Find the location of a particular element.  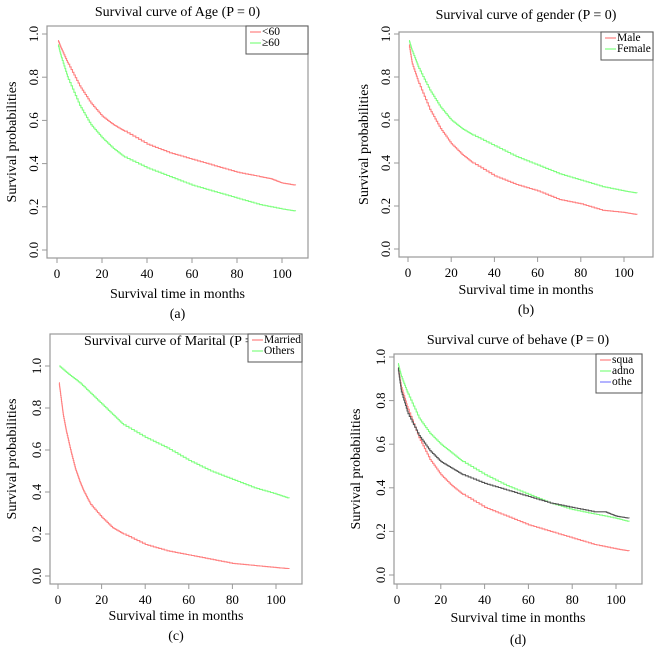

legend-label: <60 is located at coordinates (271, 32).